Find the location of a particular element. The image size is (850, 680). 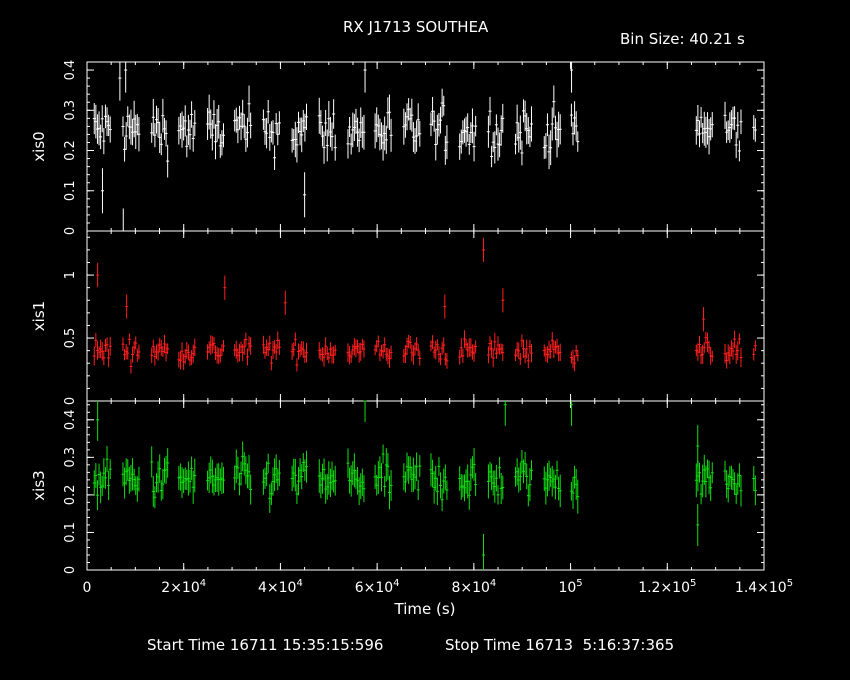

x-tick-label: 0 is located at coordinates (87, 588).